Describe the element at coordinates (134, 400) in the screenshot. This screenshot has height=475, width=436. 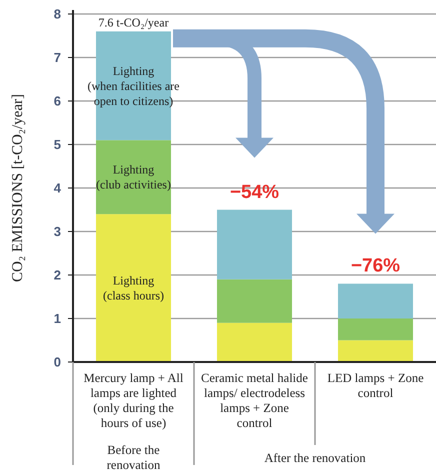
I see `x-tick-label: Mercury lamp + All lamps are lighted (only during the hours of use)` at that location.